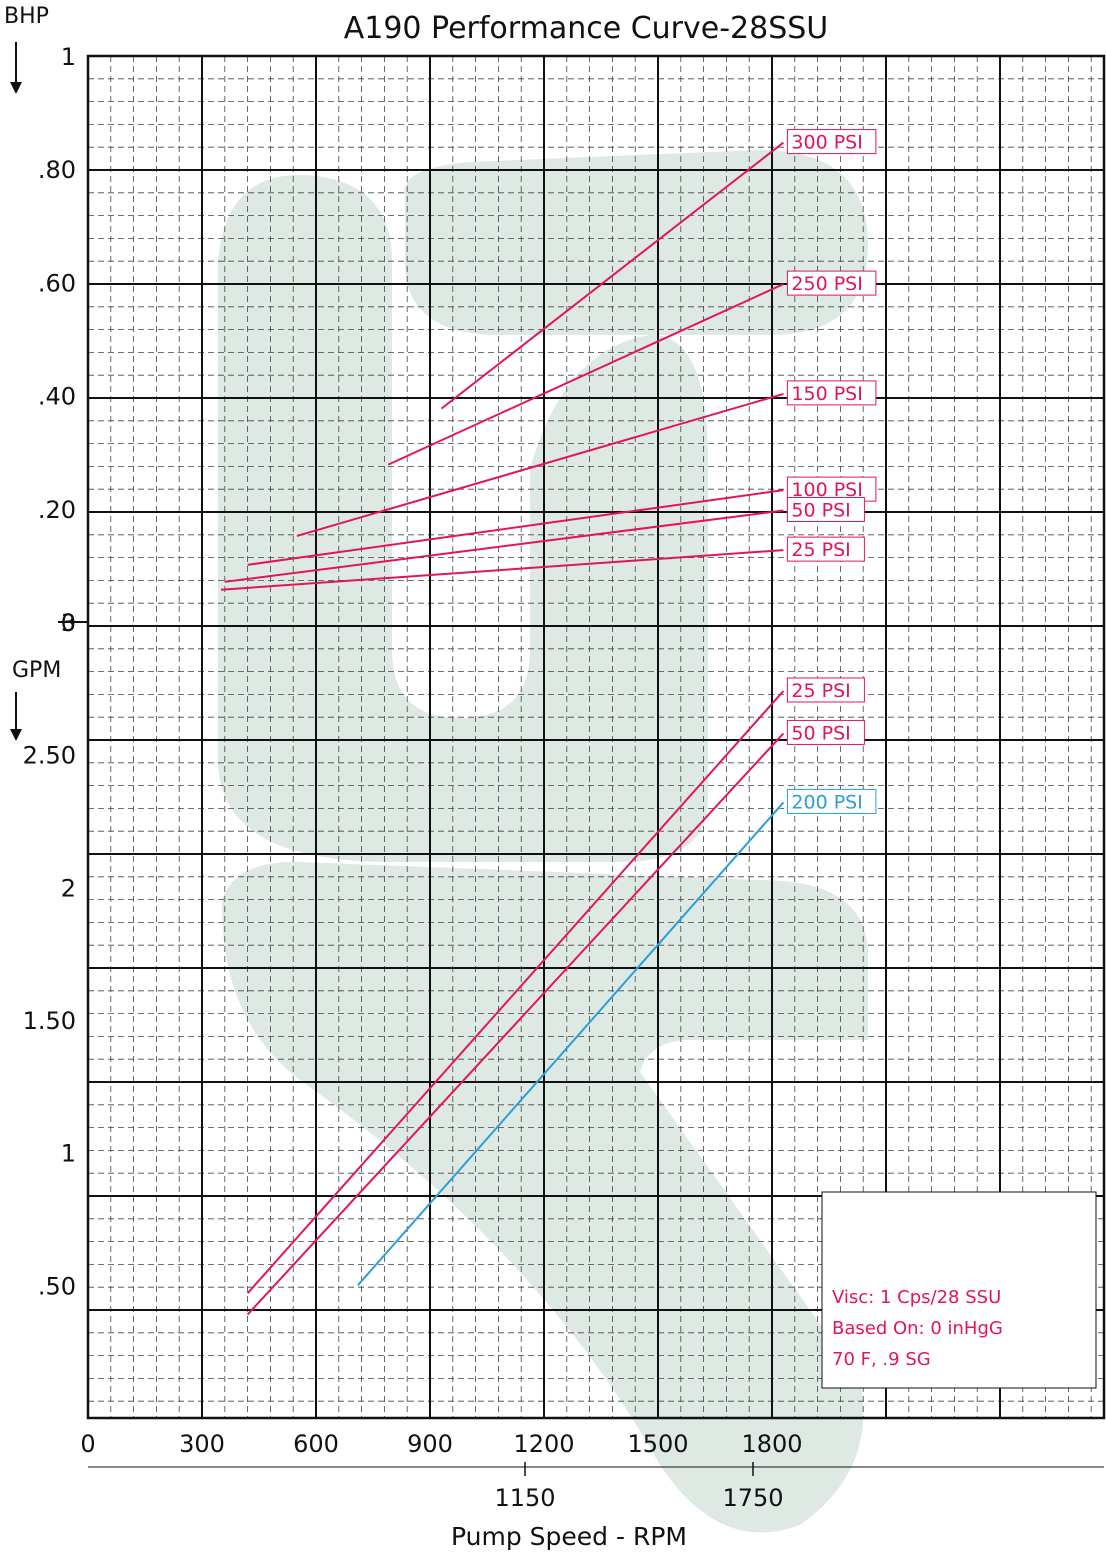 The width and height of the screenshot is (1106, 1555). I want to click on gpm-tick-label: 3, so click(68, 623).